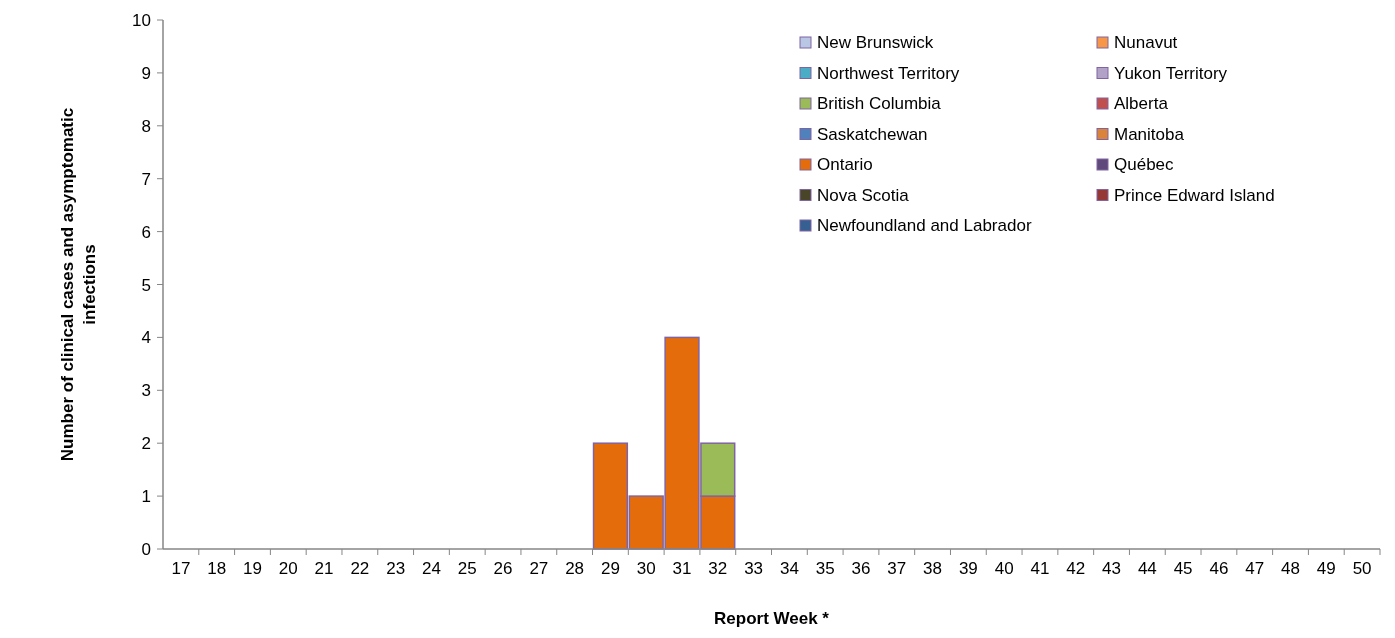  Describe the element at coordinates (141, 20) in the screenshot. I see `y-tick-label: 10` at that location.